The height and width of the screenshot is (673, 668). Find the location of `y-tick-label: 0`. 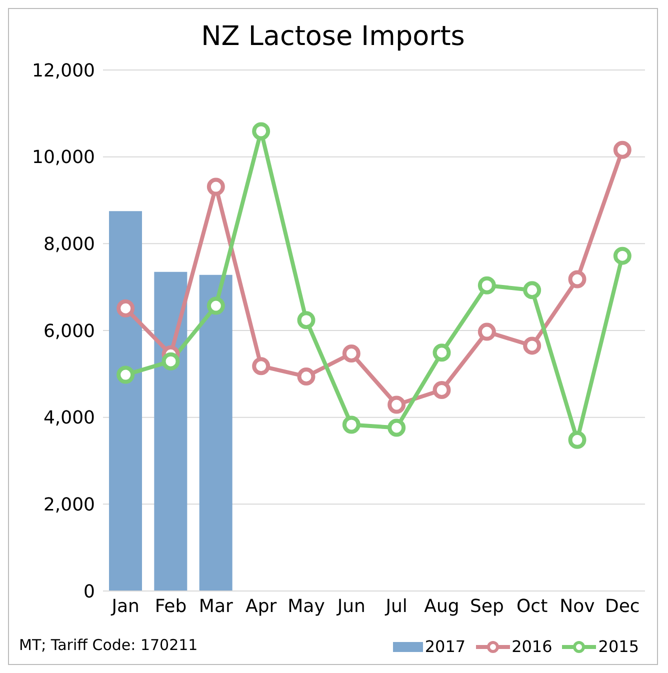

y-tick-label: 0 is located at coordinates (89, 591).